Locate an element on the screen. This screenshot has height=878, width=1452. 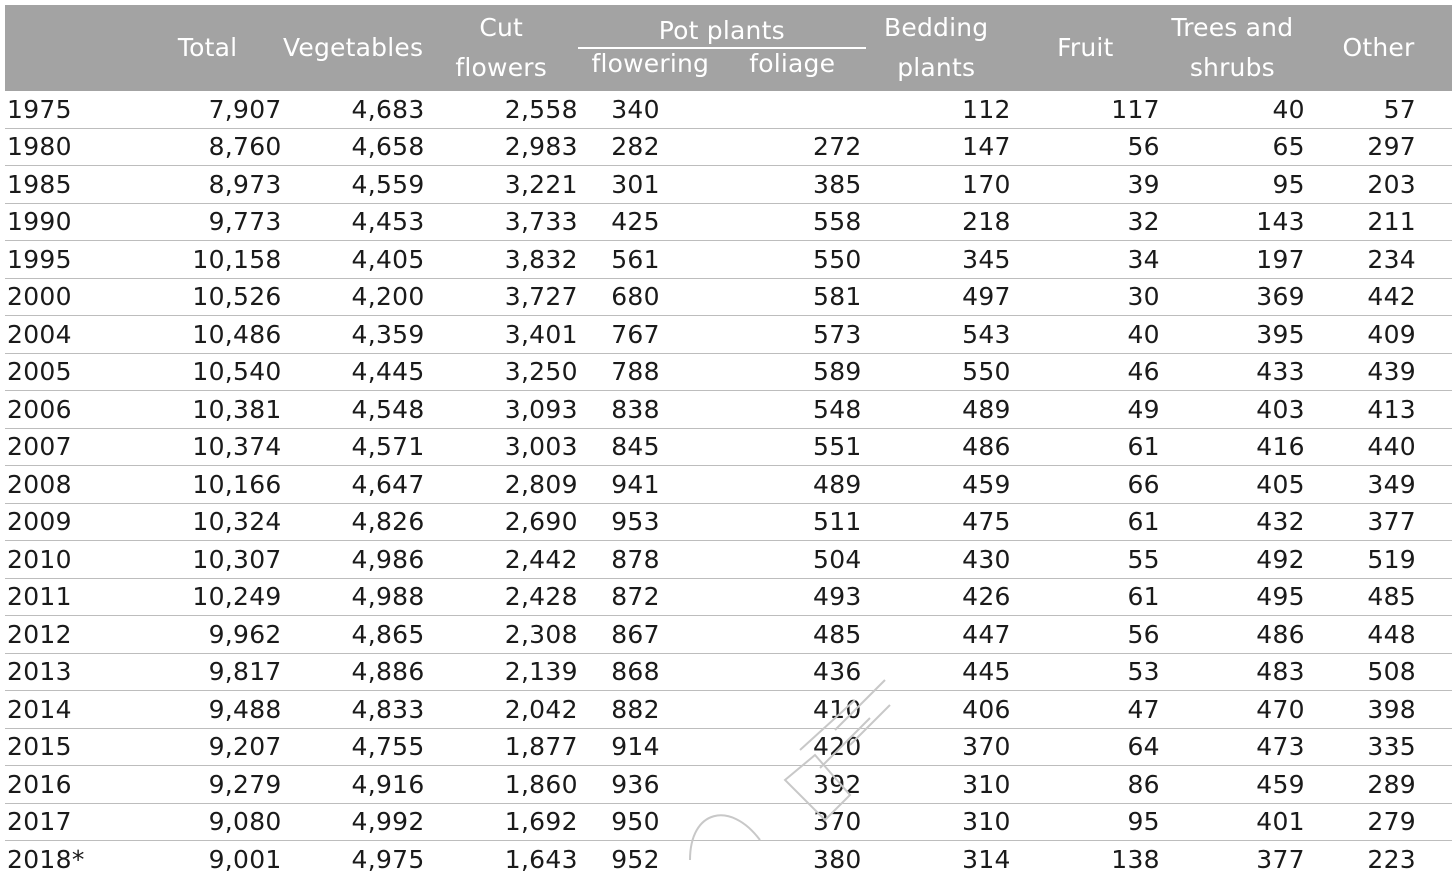
header-cut-flowers-line1: Cut is located at coordinates (501, 27).